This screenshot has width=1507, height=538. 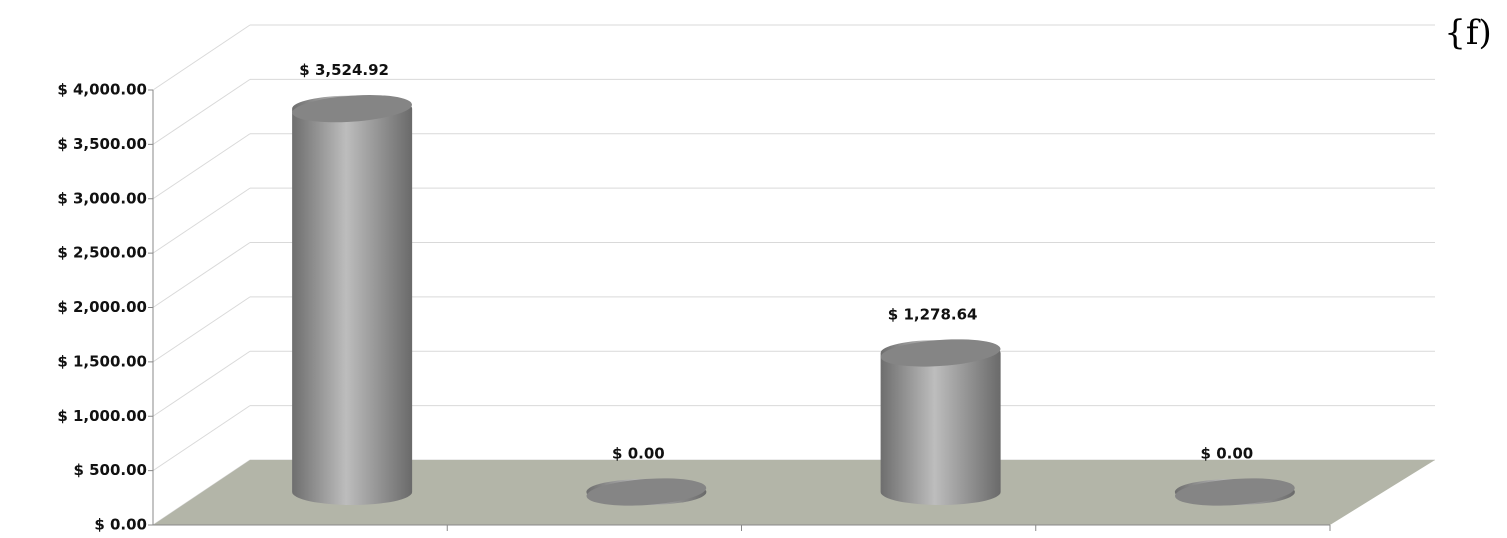 What do you see at coordinates (794, 492) in the screenshot?
I see `floor` at bounding box center [794, 492].